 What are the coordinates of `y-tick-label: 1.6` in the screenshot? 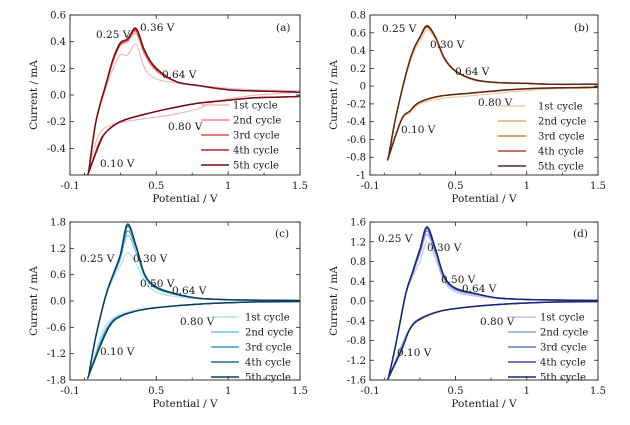 It's located at (358, 223).